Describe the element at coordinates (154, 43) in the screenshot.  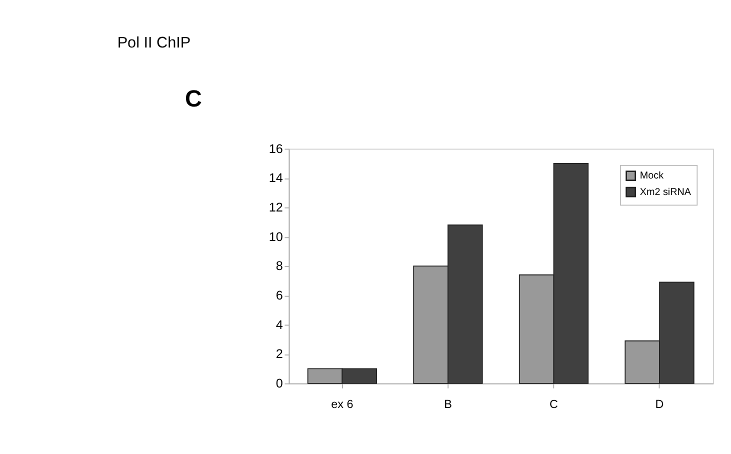
I see `text: Pol II ChIP` at that location.